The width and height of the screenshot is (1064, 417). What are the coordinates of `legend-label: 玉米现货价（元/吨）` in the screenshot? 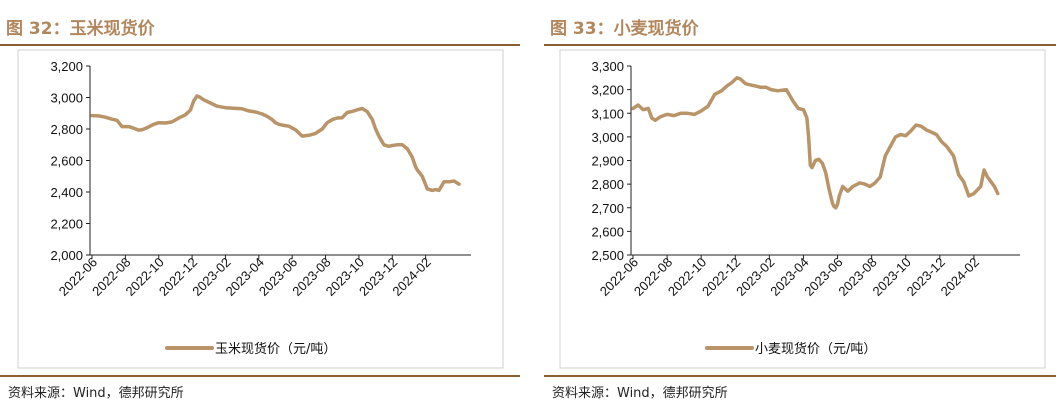 It's located at (275, 349).